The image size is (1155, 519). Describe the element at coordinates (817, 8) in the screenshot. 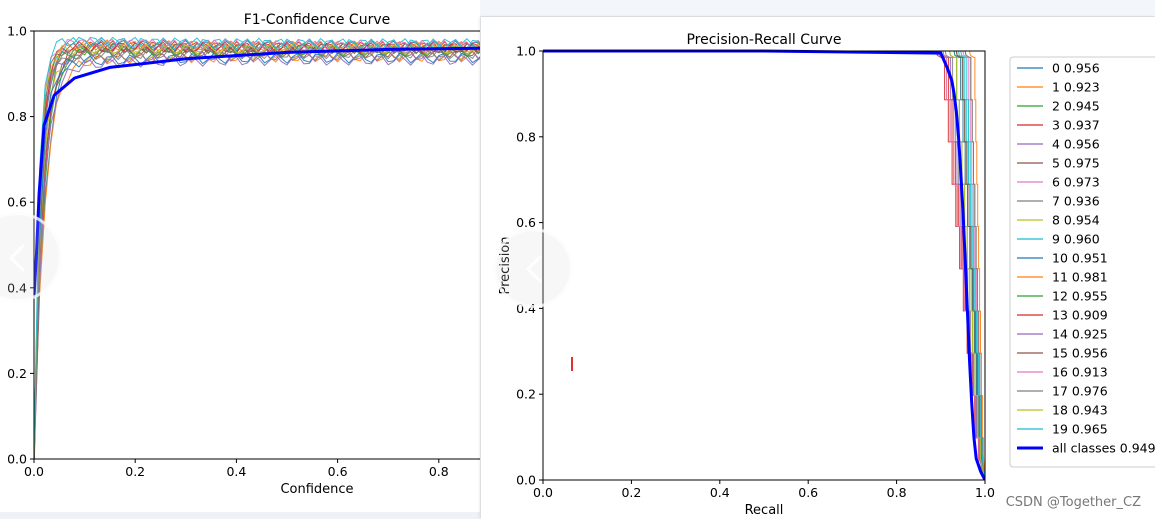

I see `top-toolbar-strip` at that location.